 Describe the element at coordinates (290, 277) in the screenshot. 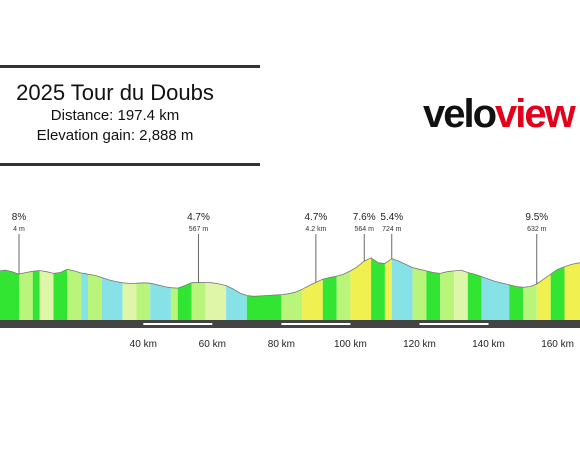

I see `profile-outline` at that location.